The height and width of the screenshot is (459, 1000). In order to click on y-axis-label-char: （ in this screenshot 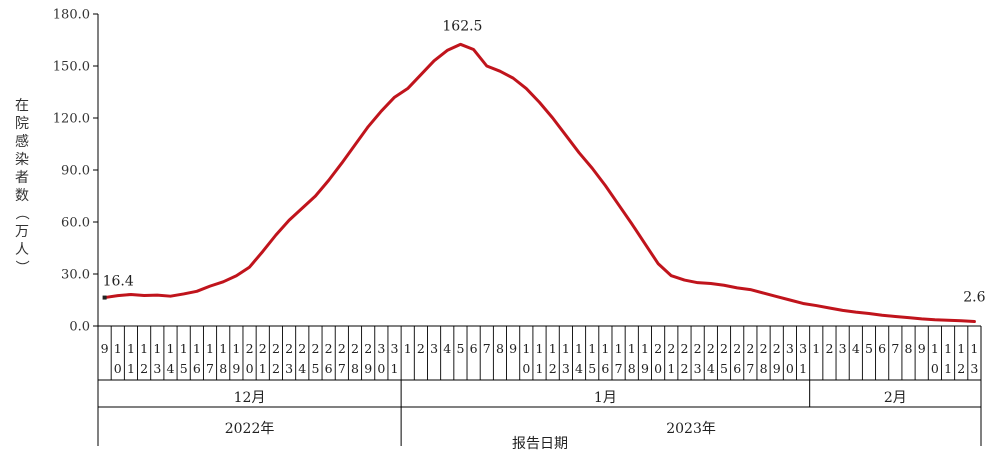, I will do `click(21, 213)`.